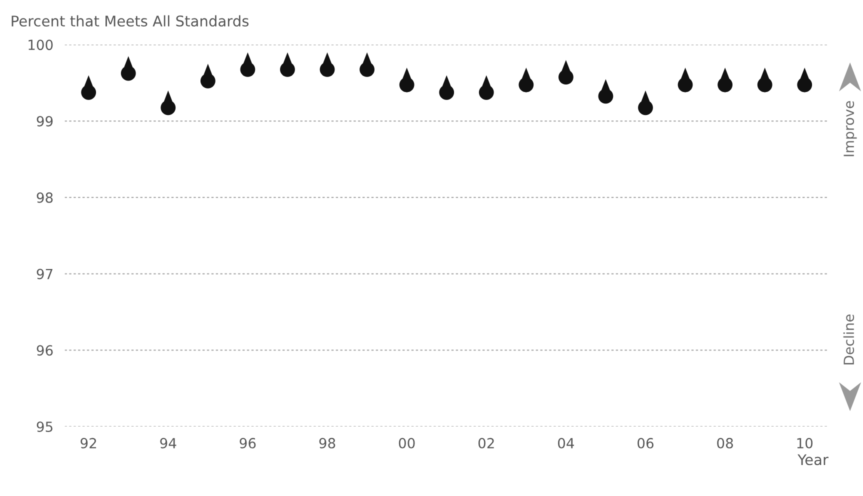 This screenshot has height=496, width=863. What do you see at coordinates (44, 274) in the screenshot?
I see `y-tick-label: 97` at bounding box center [44, 274].